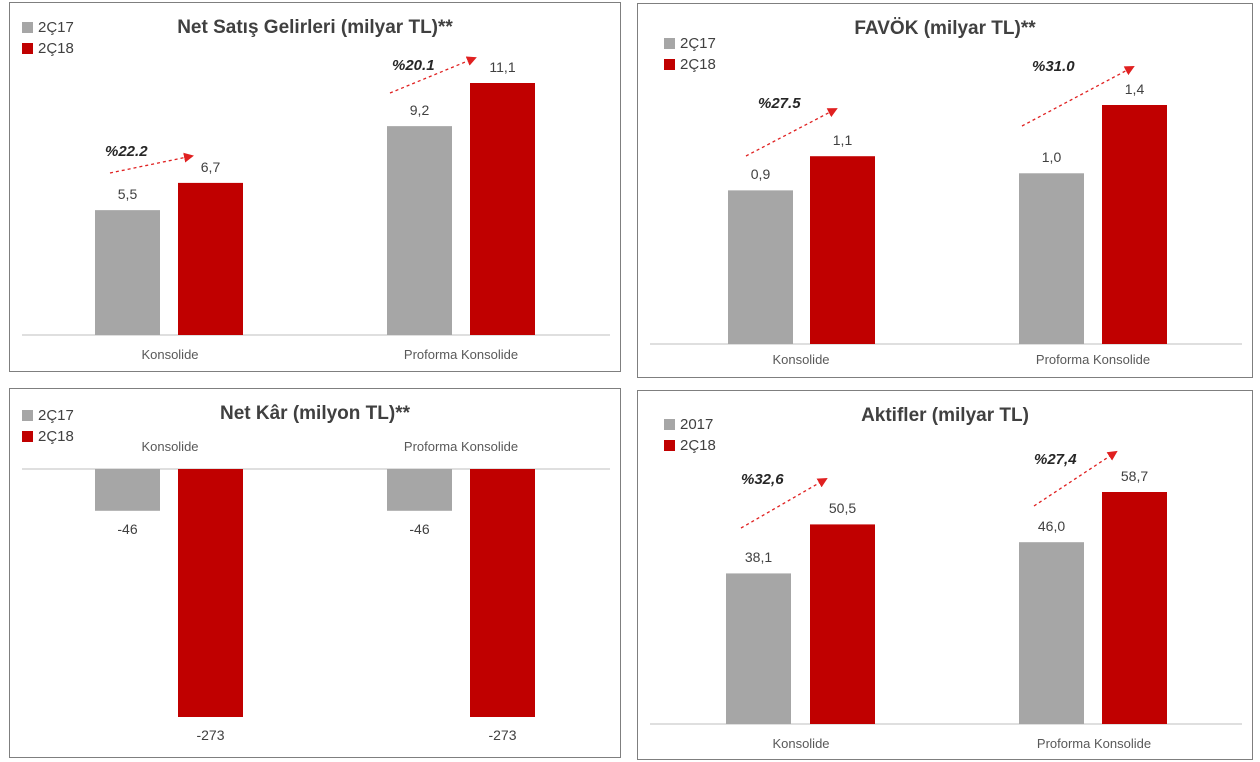 Image resolution: width=1260 pixels, height=762 pixels. What do you see at coordinates (502, 67) in the screenshot?
I see `data-label: 11,1` at bounding box center [502, 67].